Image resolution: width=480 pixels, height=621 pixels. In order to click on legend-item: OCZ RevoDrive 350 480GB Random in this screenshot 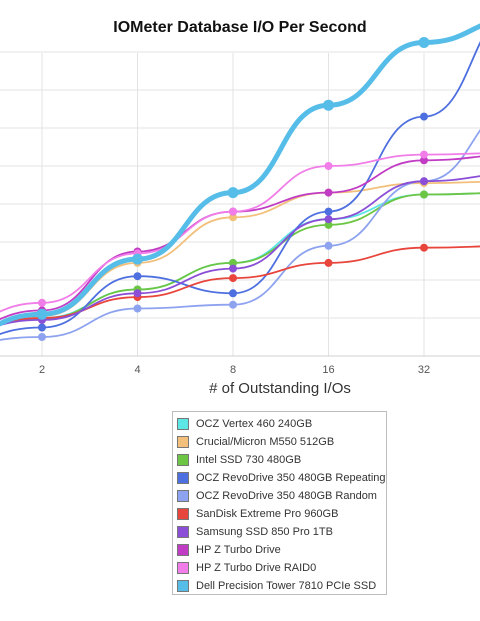, I will do `click(281, 496)`.